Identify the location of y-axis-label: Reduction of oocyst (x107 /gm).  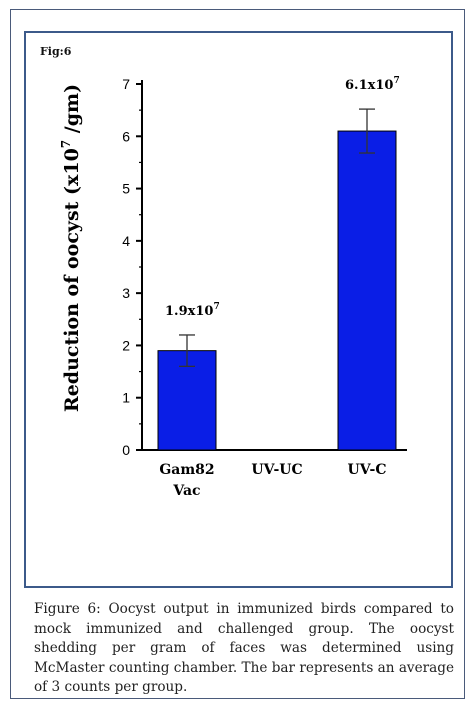
(71, 248).